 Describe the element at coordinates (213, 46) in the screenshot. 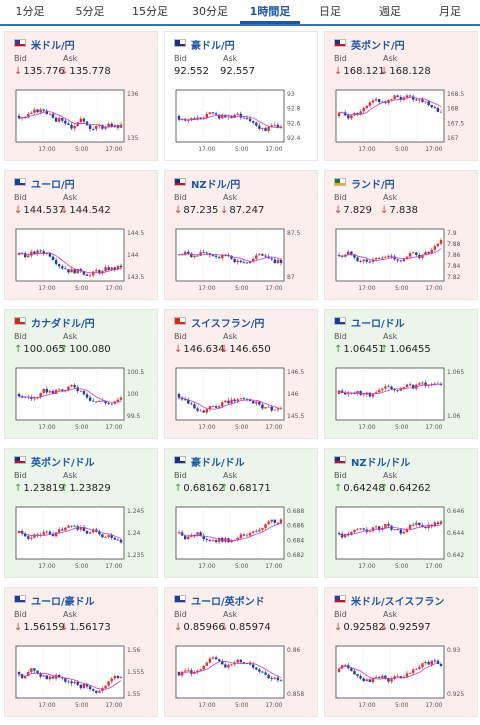

I see `pair-name: 豪ドル/円` at that location.